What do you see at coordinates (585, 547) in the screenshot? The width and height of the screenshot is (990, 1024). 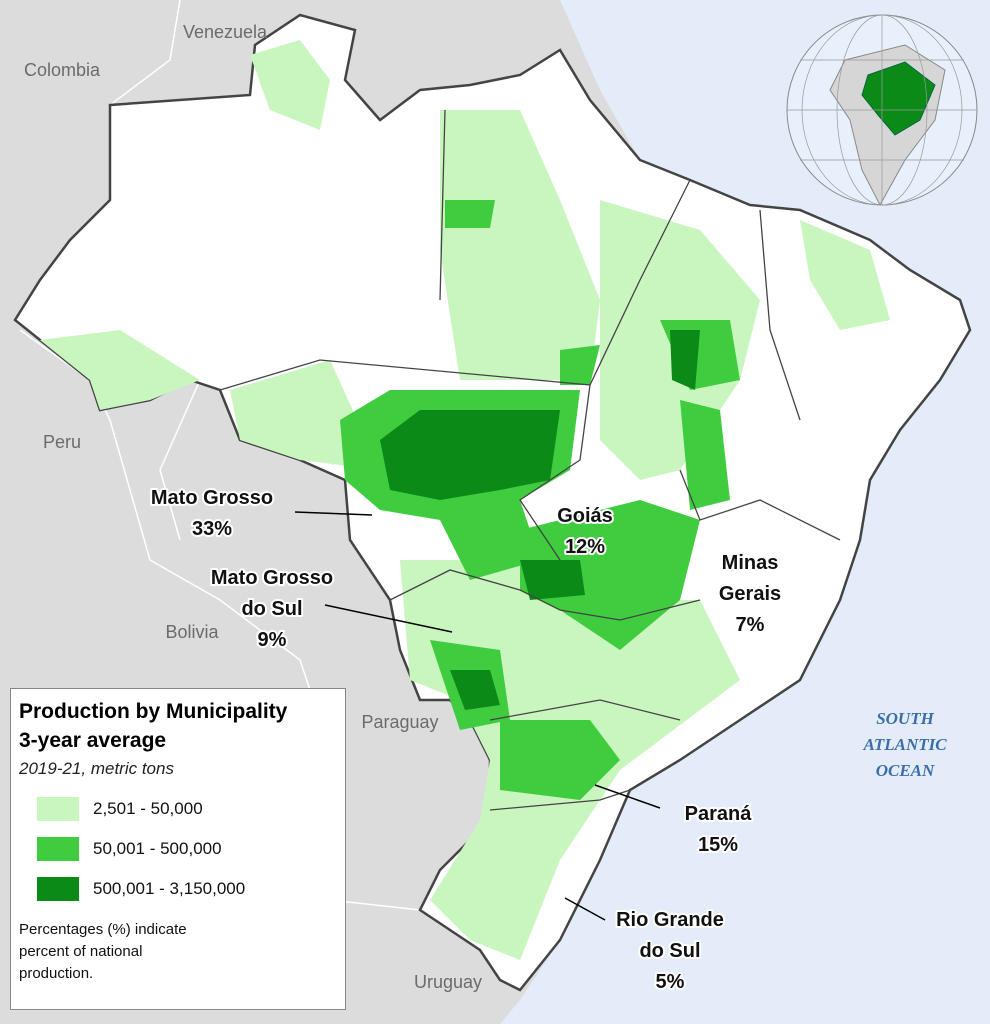 I see `state-share: 12%` at bounding box center [585, 547].